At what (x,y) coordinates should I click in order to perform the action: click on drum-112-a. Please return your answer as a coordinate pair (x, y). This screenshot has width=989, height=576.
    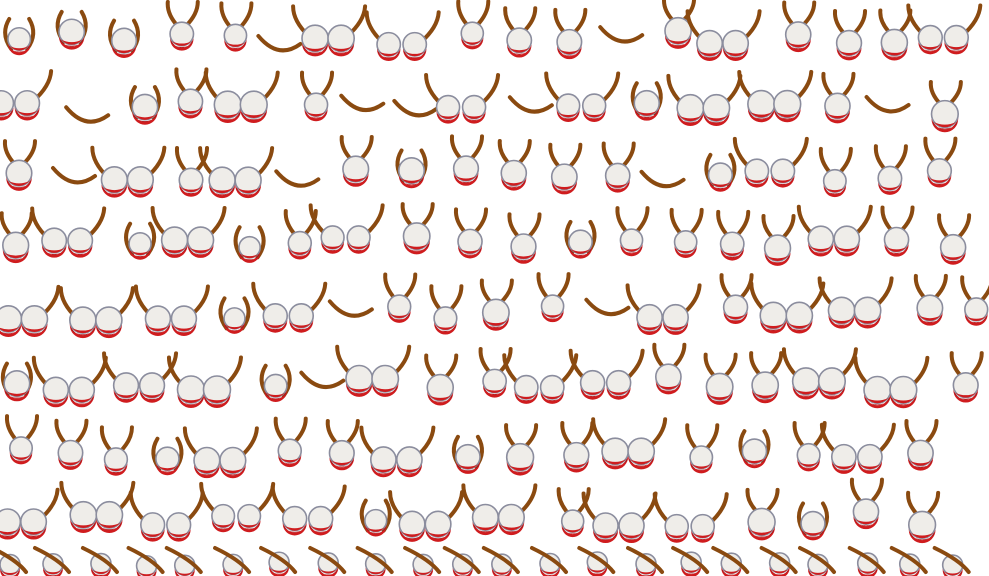
    Looking at the image, I should click on (383, 462).